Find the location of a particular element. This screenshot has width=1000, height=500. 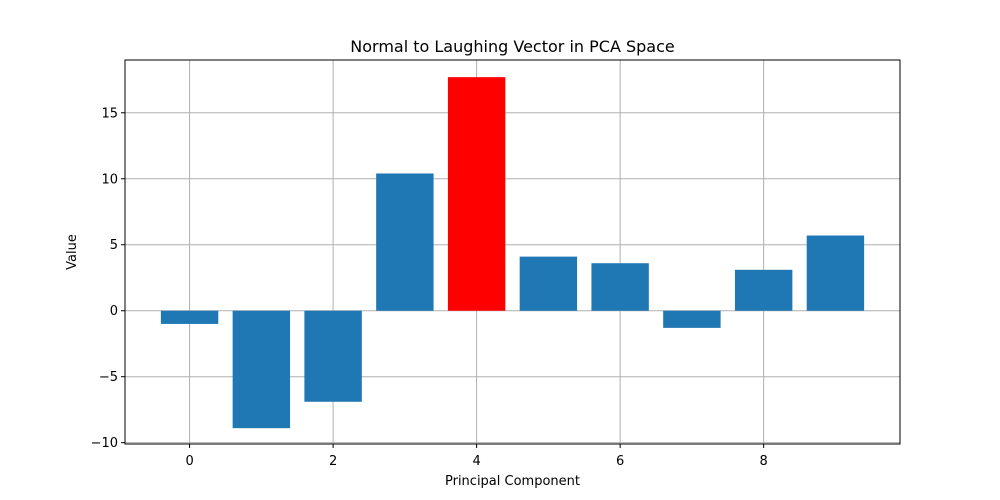

chart-title: Normal to Laughing Vector in PCA Space is located at coordinates (512, 46).